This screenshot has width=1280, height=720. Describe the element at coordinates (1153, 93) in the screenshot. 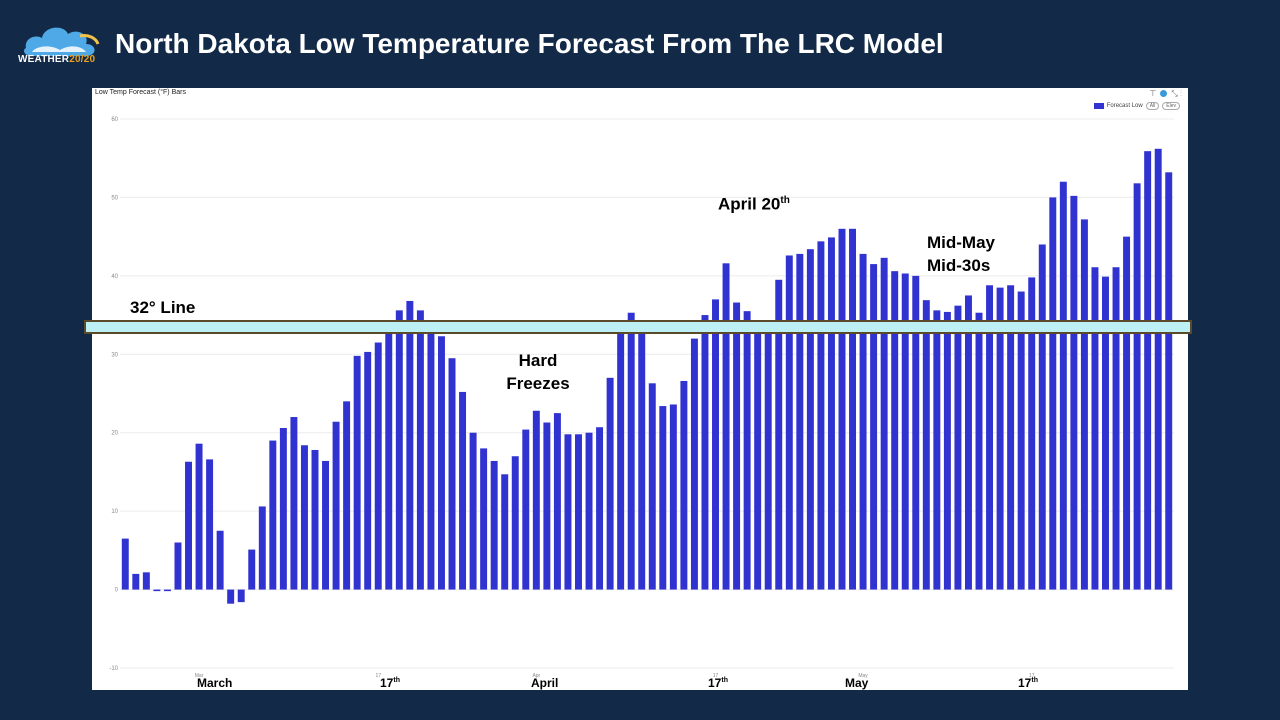

I see `filter-icon: ⊤` at that location.